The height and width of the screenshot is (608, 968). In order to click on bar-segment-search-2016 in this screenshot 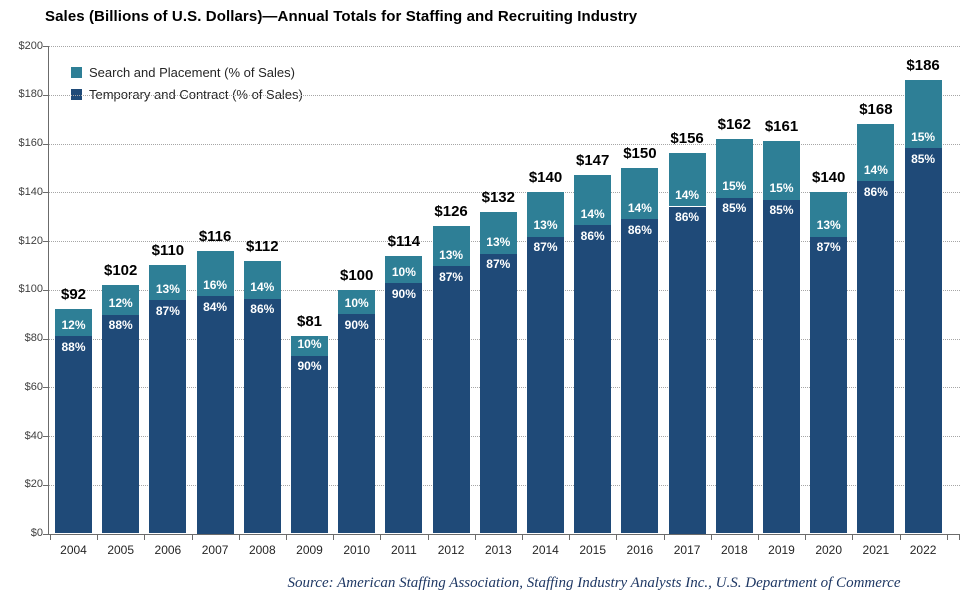, I will do `click(640, 193)`.